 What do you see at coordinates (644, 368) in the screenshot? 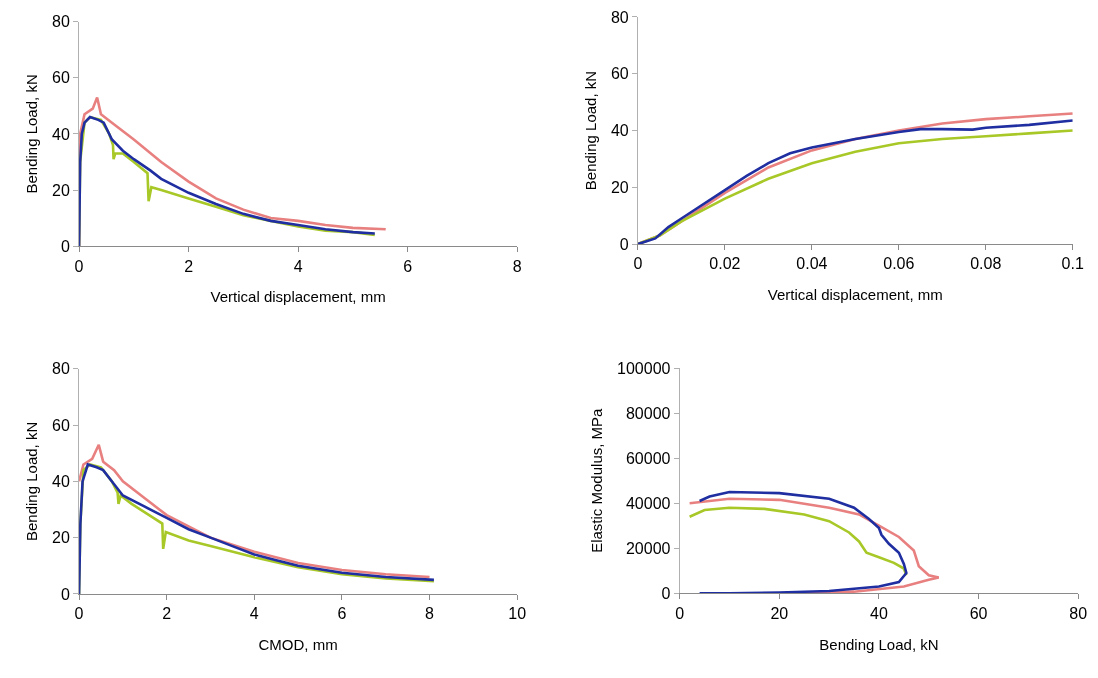
I see `y-tick-label: 100000` at bounding box center [644, 368].